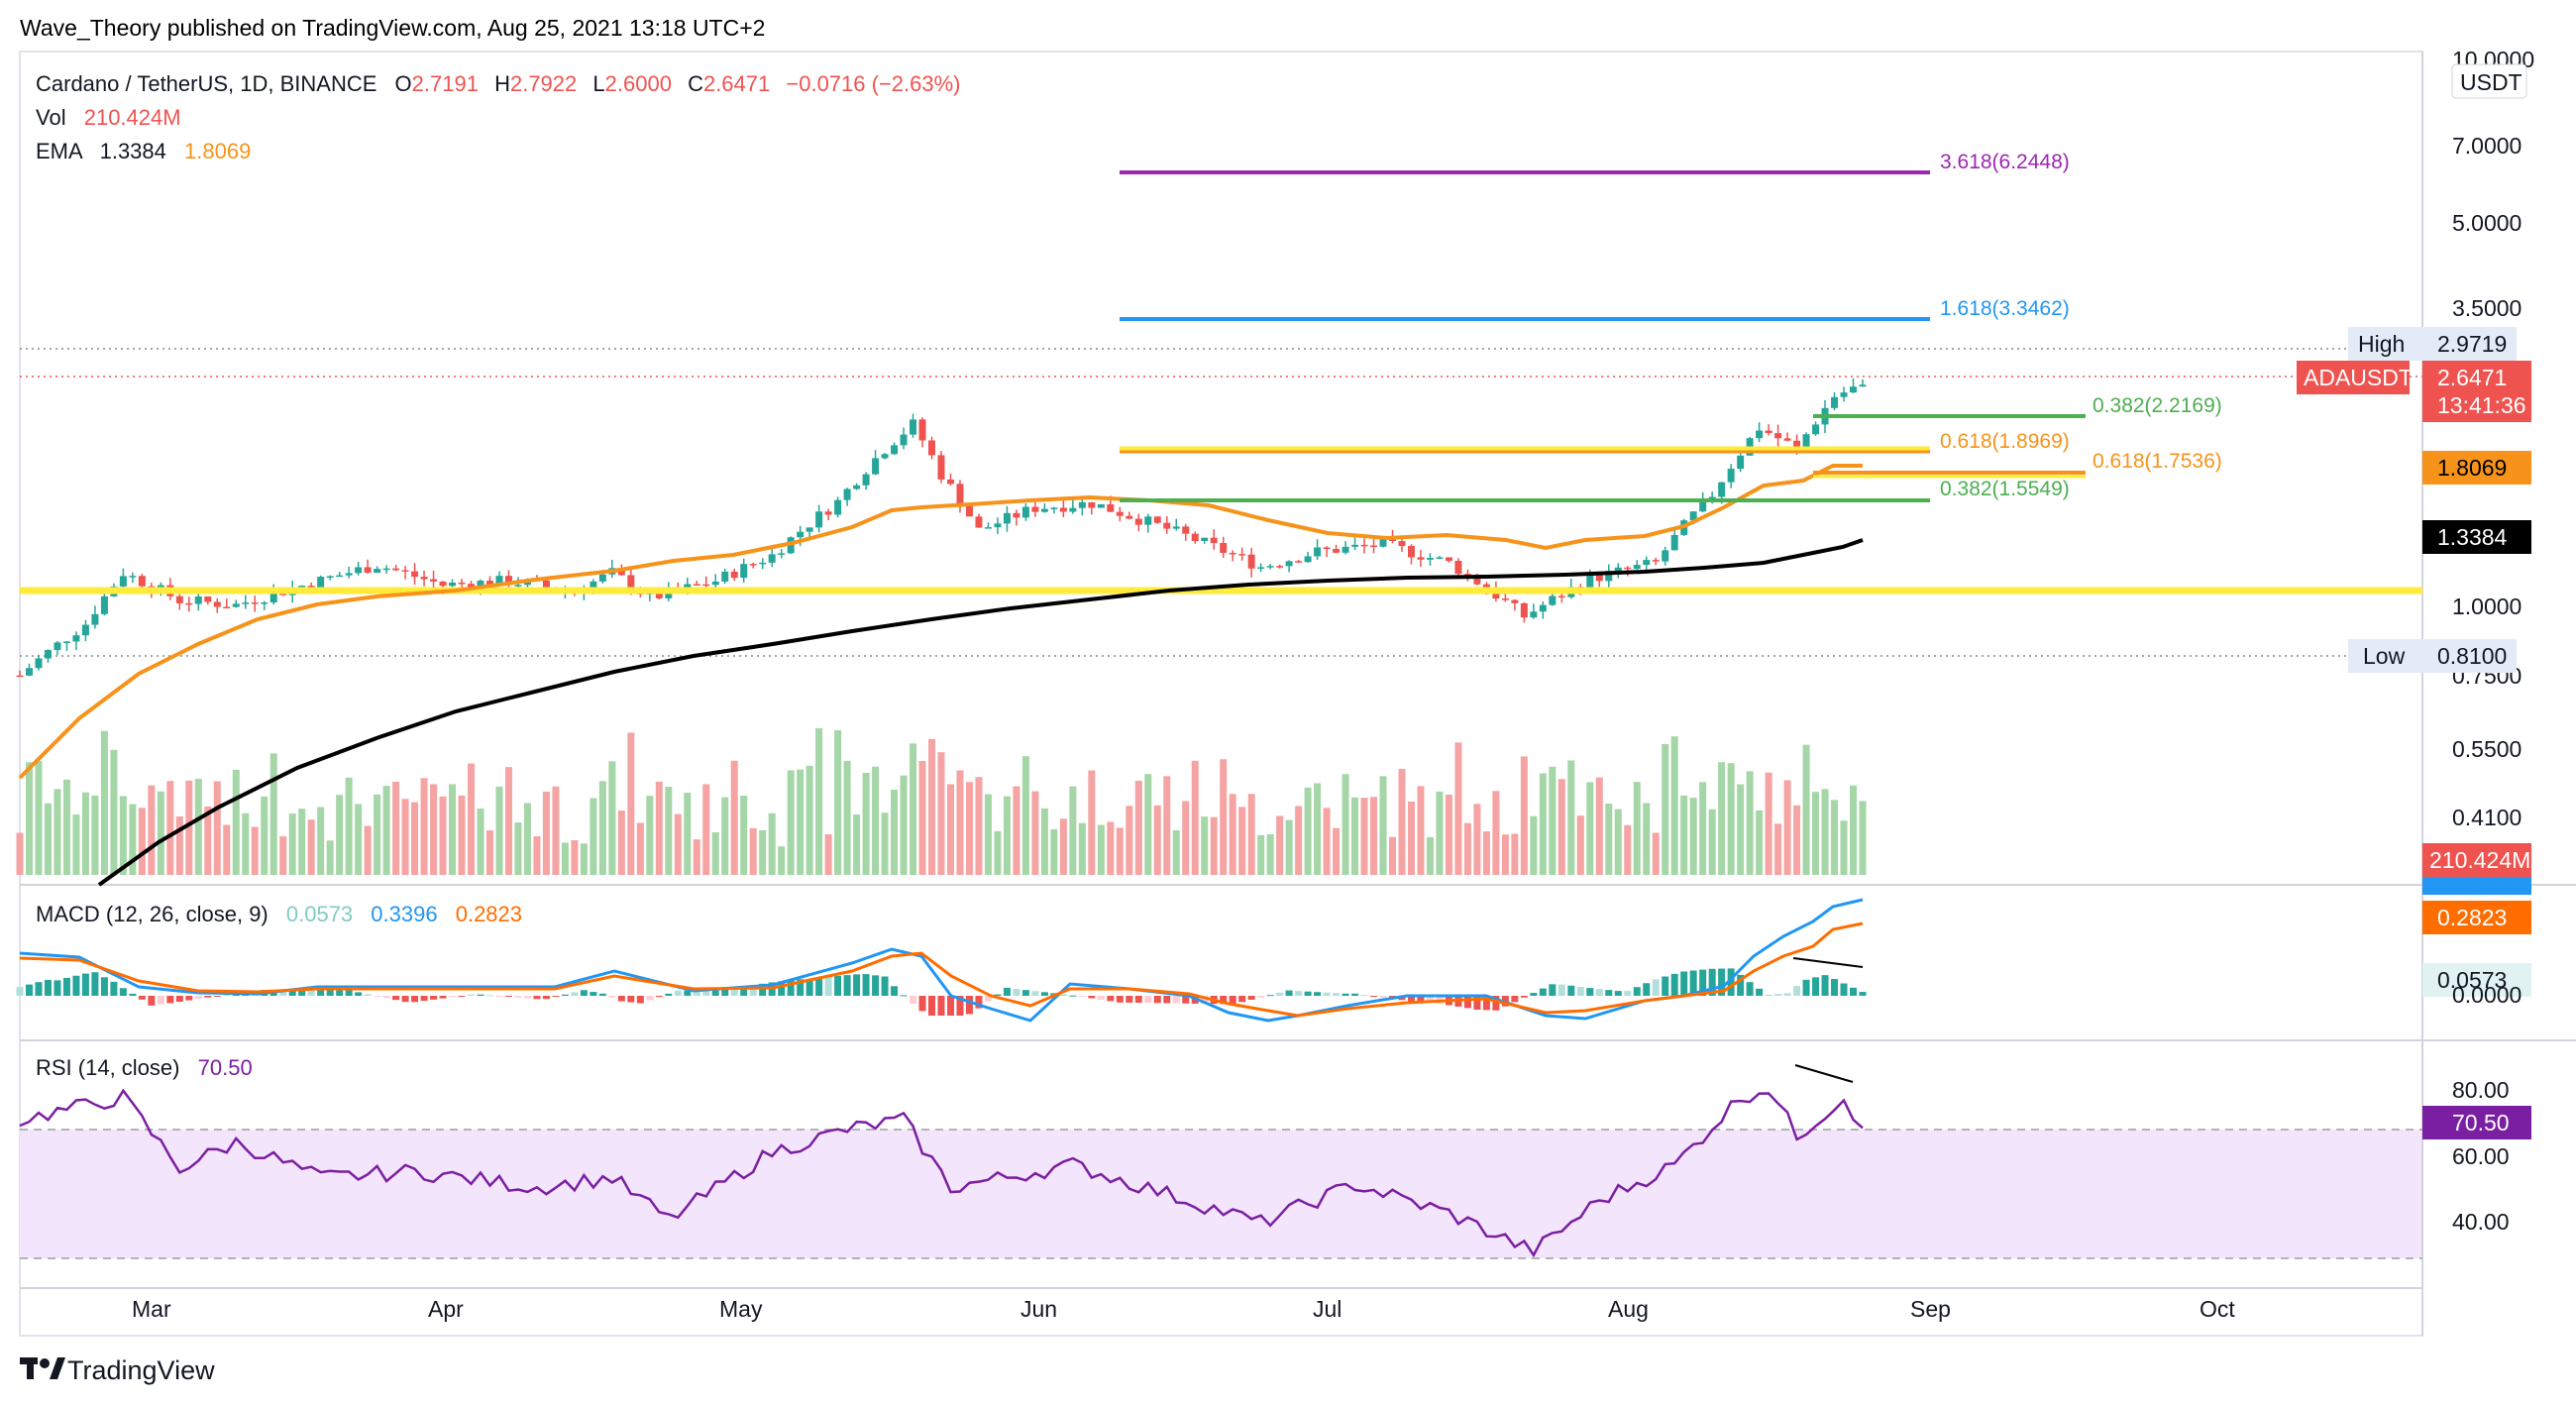 This screenshot has height=1405, width=2576. Describe the element at coordinates (1828, 962) in the screenshot. I see `macd-divergence-line` at that location.